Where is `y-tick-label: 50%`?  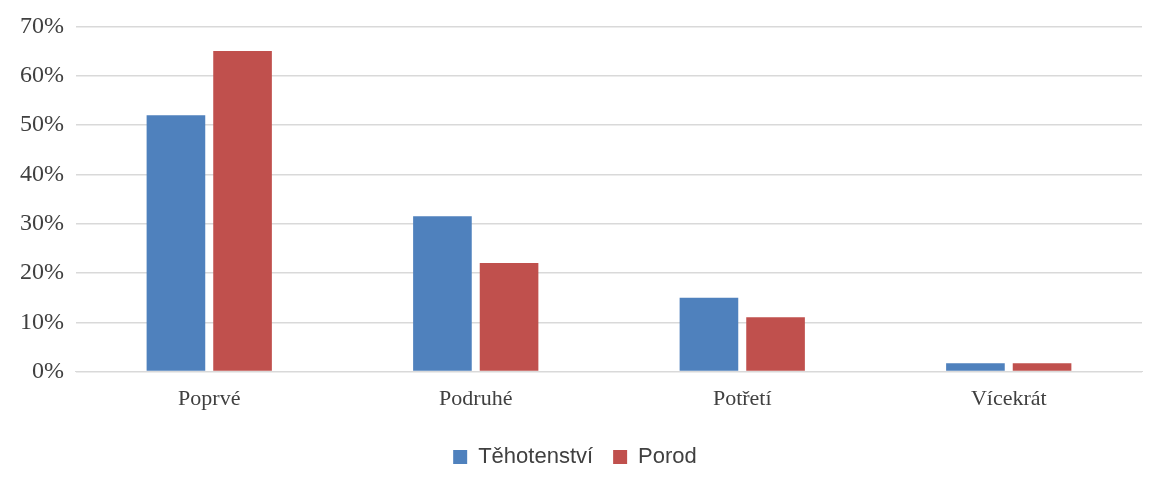
y-tick-label: 50% is located at coordinates (41, 123).